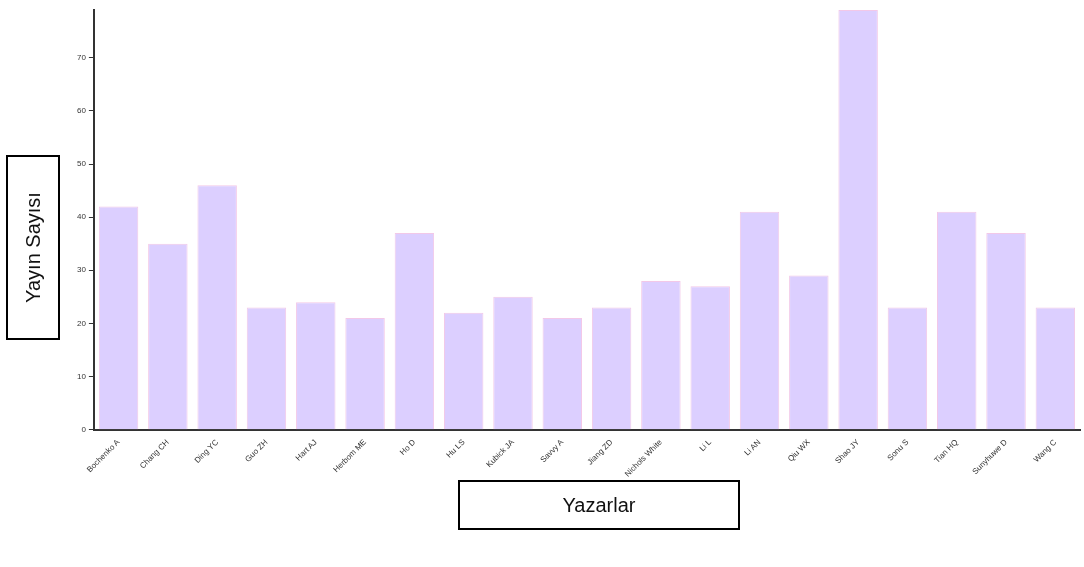 The image size is (1084, 567). What do you see at coordinates (81, 323) in the screenshot?
I see `y-tick-label: 20` at bounding box center [81, 323].